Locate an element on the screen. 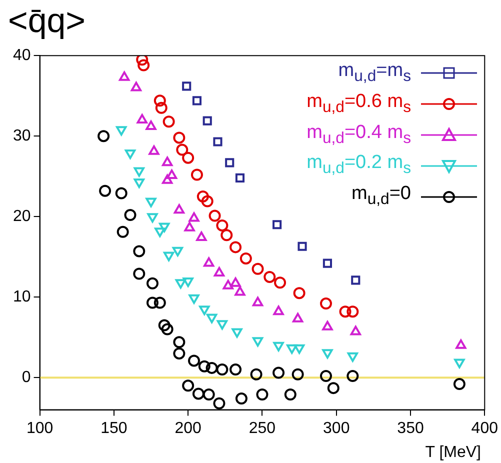 The image size is (501, 463). legend-label: m$_{u,d}$=0 is located at coordinates (381, 196).